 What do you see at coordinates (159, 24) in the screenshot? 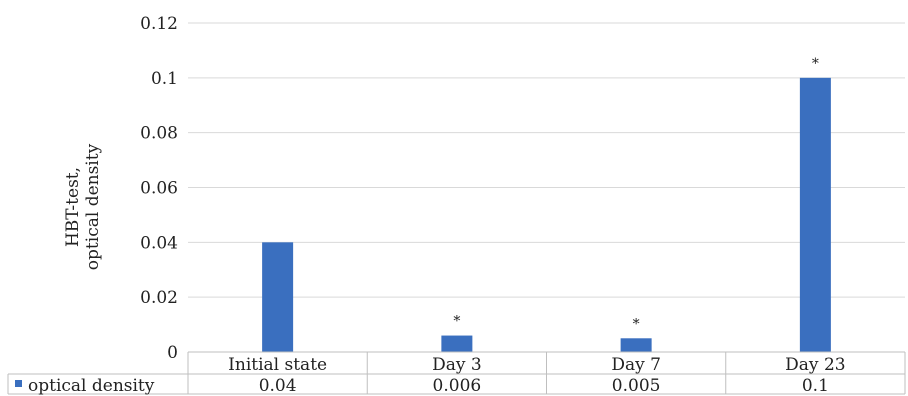
I see `y-tick-label: 0.12` at bounding box center [159, 24].